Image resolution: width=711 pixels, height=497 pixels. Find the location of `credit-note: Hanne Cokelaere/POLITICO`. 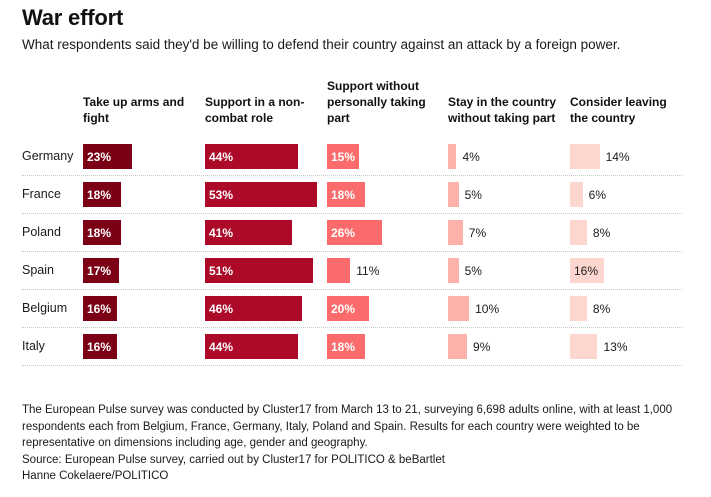

credit-note: Hanne Cokelaere/POLITICO is located at coordinates (95, 476).